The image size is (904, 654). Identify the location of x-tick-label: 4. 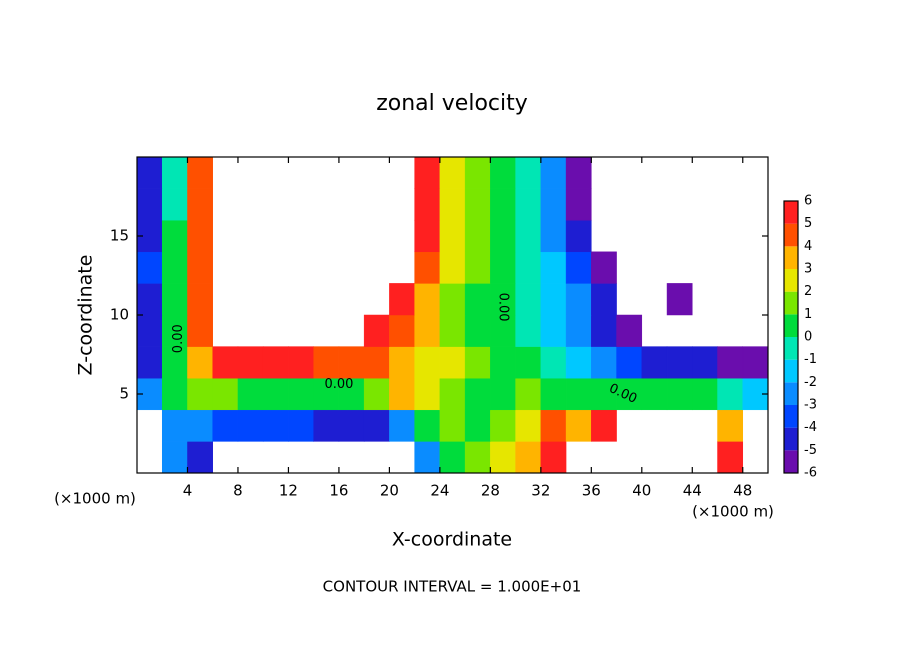
(188, 491).